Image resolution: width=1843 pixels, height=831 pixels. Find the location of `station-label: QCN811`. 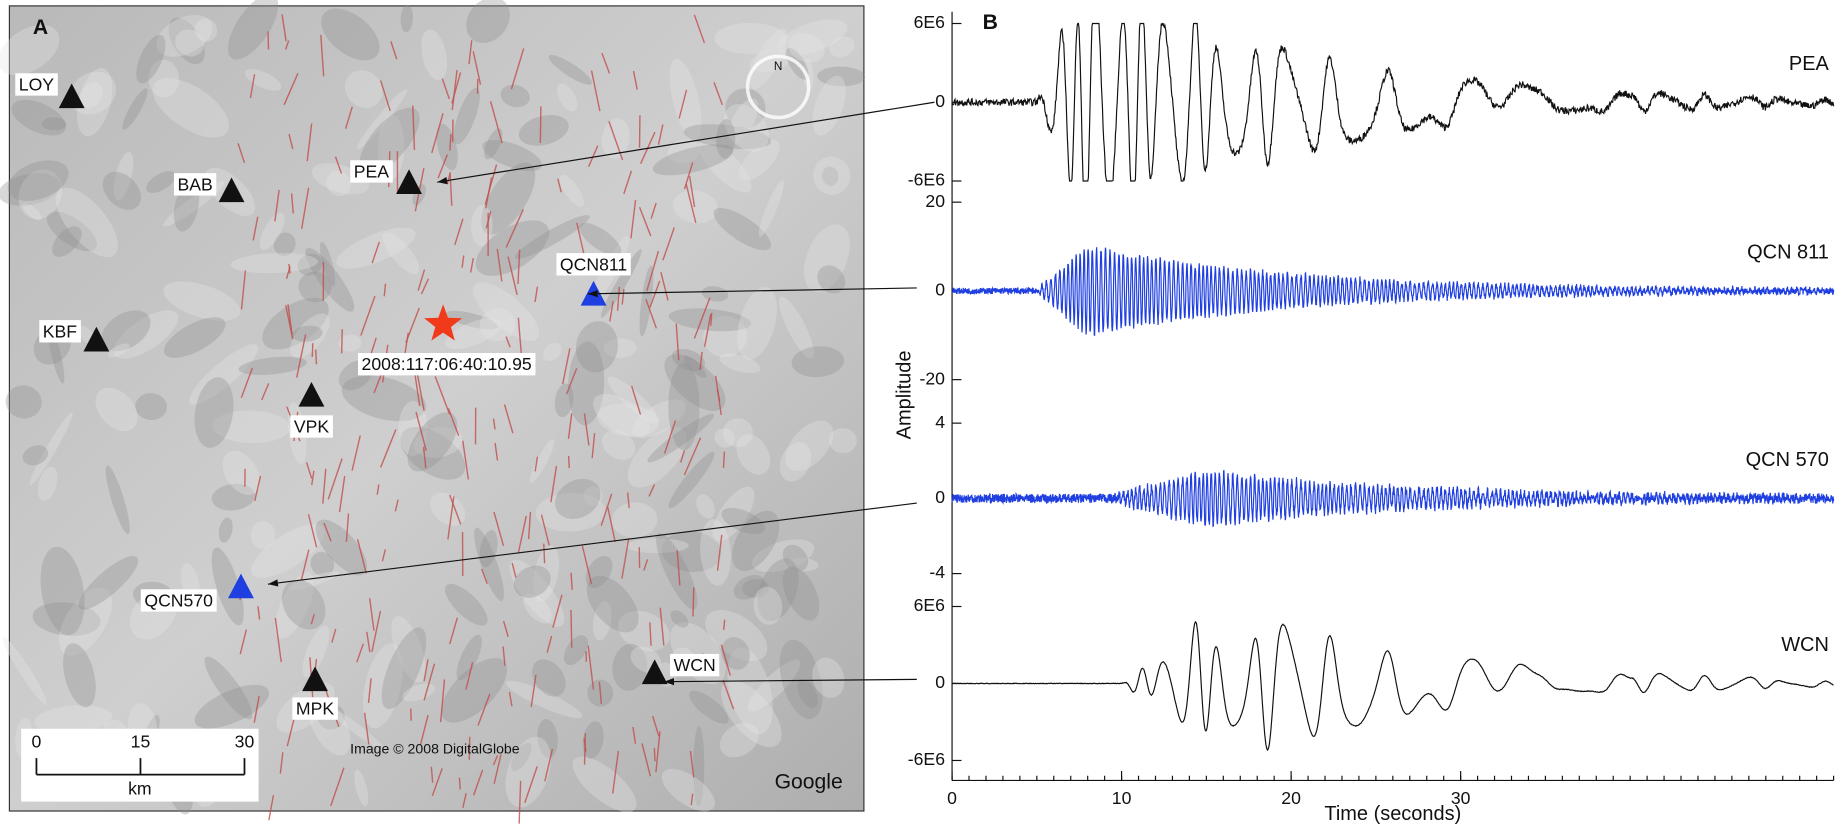

station-label: QCN811 is located at coordinates (593, 264).